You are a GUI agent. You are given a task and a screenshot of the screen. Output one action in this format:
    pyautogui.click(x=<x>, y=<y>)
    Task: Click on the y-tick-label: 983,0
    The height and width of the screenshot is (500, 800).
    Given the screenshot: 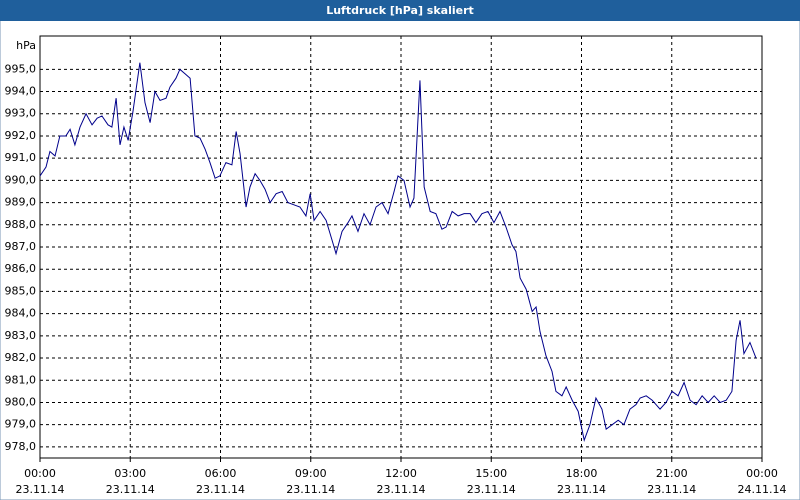 What is the action you would take?
    pyautogui.click(x=21, y=335)
    